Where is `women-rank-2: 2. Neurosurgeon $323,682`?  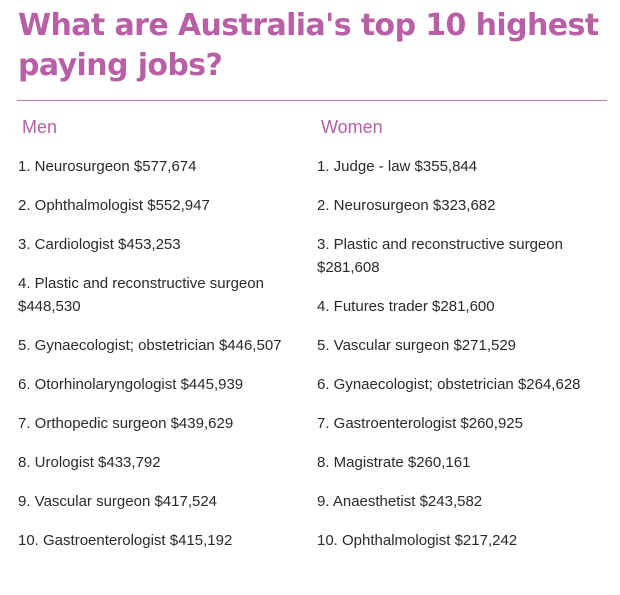 women-rank-2: 2. Neurosurgeon $323,682 is located at coordinates (406, 205).